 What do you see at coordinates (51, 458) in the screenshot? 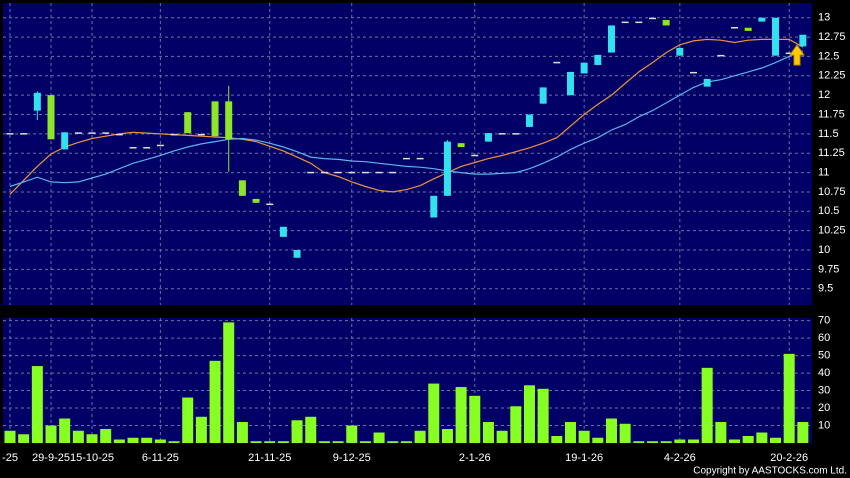
I see `x-tick-label: 29-9-25` at bounding box center [51, 458].